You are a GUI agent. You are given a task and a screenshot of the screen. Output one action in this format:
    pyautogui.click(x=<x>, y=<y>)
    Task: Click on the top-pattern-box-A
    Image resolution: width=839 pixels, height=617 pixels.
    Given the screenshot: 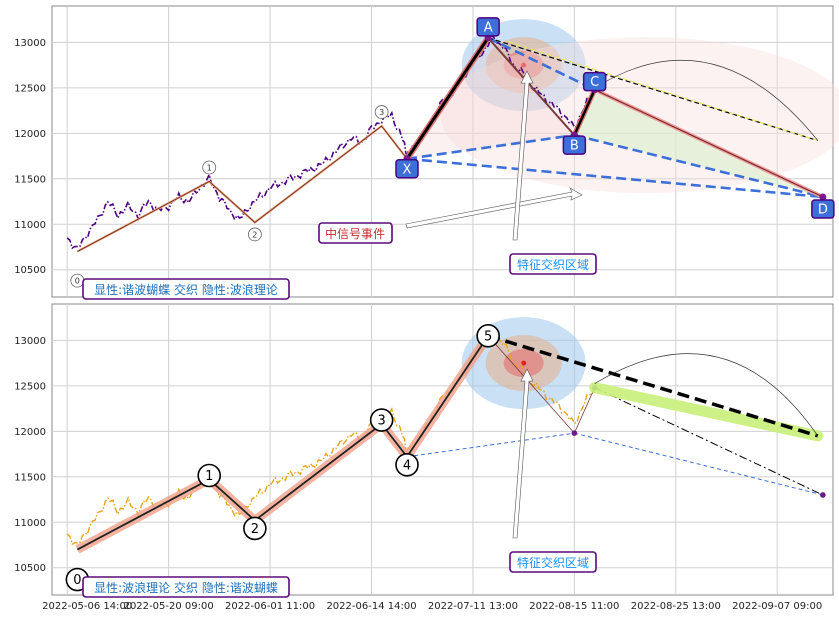 What is the action you would take?
    pyautogui.click(x=488, y=27)
    